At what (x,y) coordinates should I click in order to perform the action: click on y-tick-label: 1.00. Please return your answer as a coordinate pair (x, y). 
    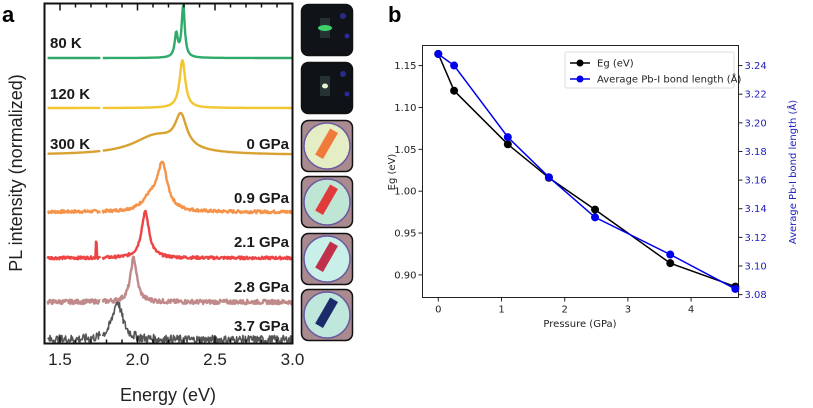
    Looking at the image, I should click on (405, 192).